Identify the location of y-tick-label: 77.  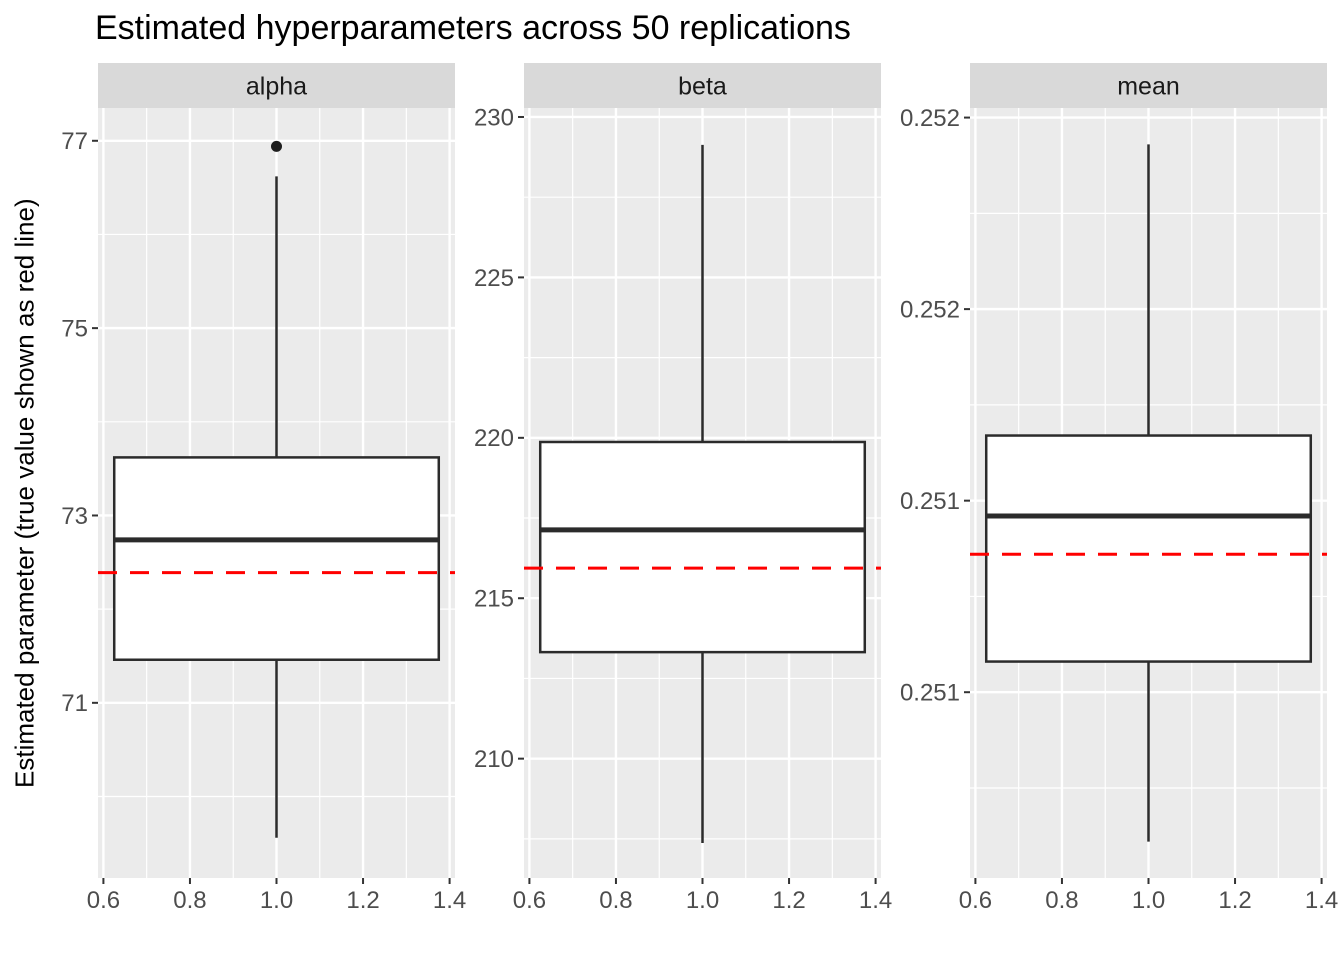
(74, 141).